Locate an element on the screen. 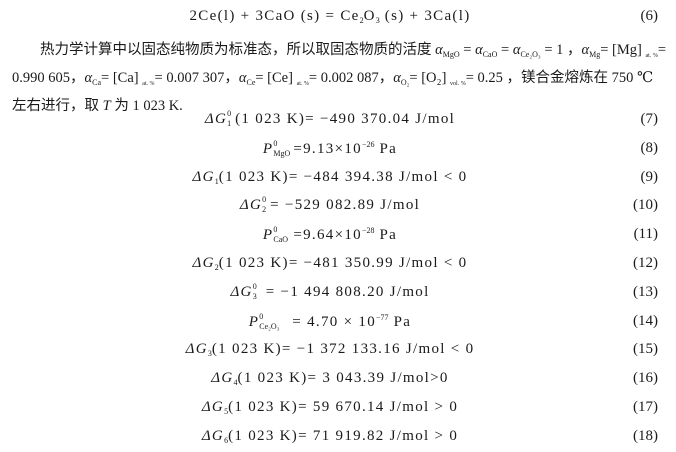 This screenshot has height=452, width=676. equation: P 0 MgO =9.13×10−26 Pa (8) is located at coordinates (460, 148).